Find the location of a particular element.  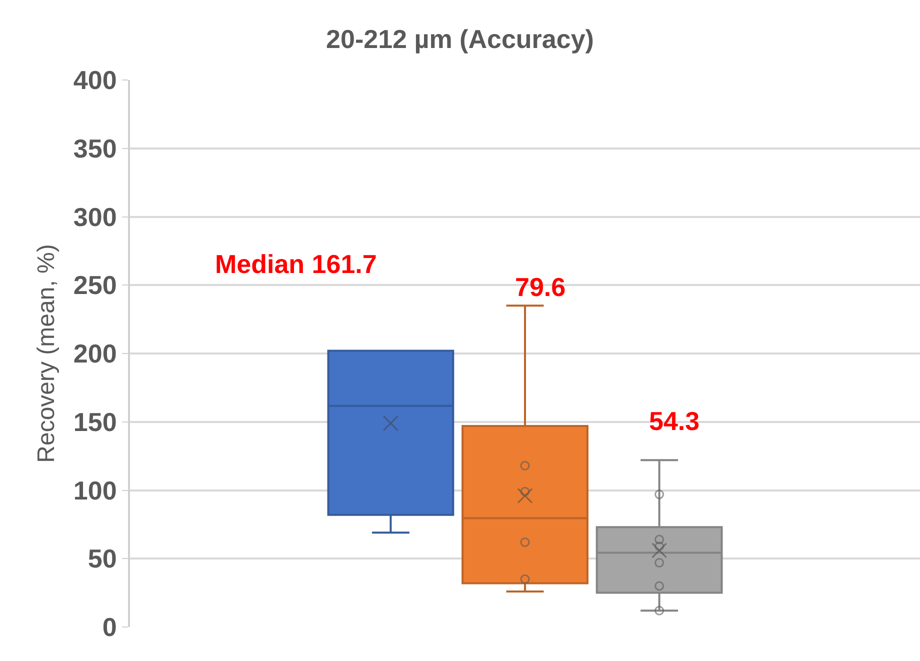

chart-title: 20-212 µm (Accuracy) is located at coordinates (460, 39).